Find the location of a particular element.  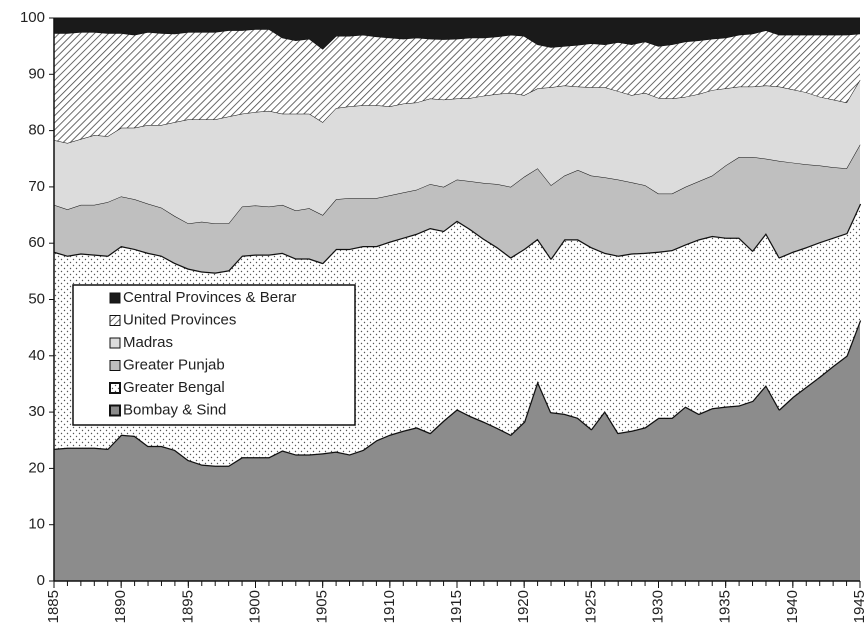

x-tick-label: 1885 is located at coordinates (53, 606).